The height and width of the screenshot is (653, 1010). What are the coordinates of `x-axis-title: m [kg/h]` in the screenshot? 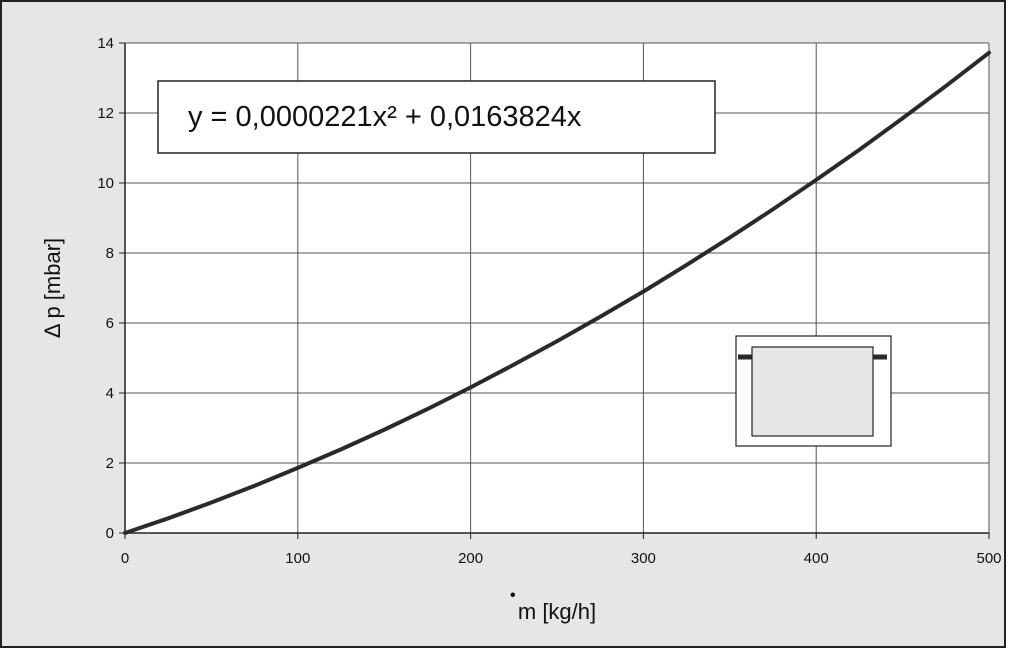 It's located at (557, 611).